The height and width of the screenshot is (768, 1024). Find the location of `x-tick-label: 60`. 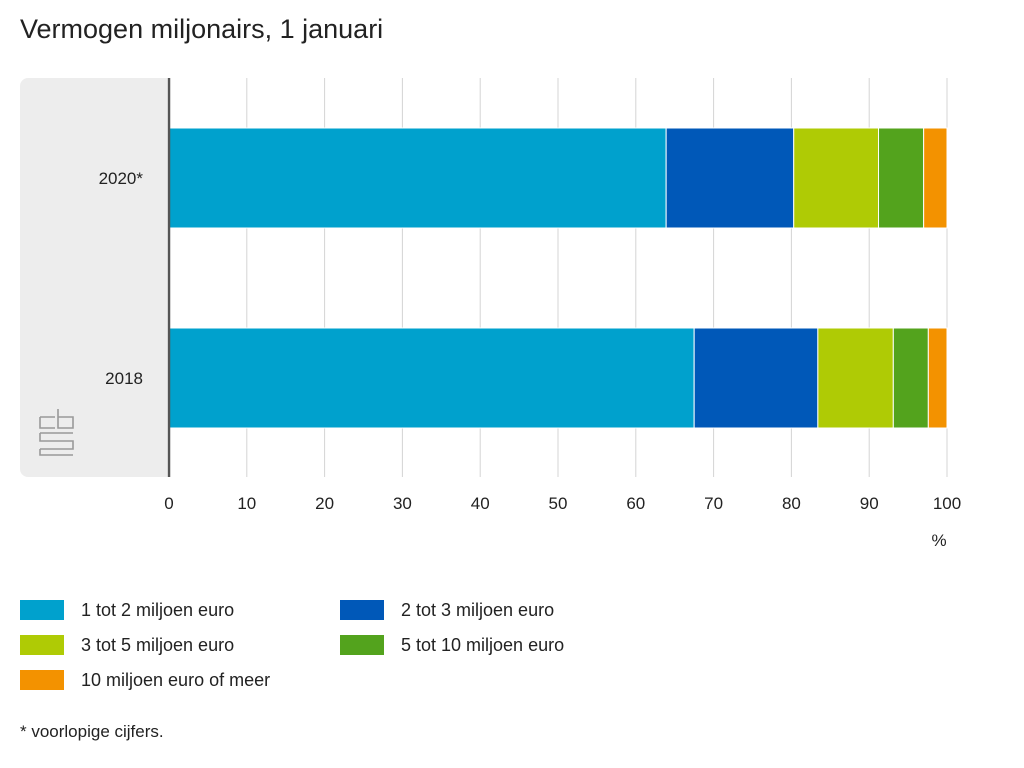

x-tick-label: 60 is located at coordinates (635, 503).